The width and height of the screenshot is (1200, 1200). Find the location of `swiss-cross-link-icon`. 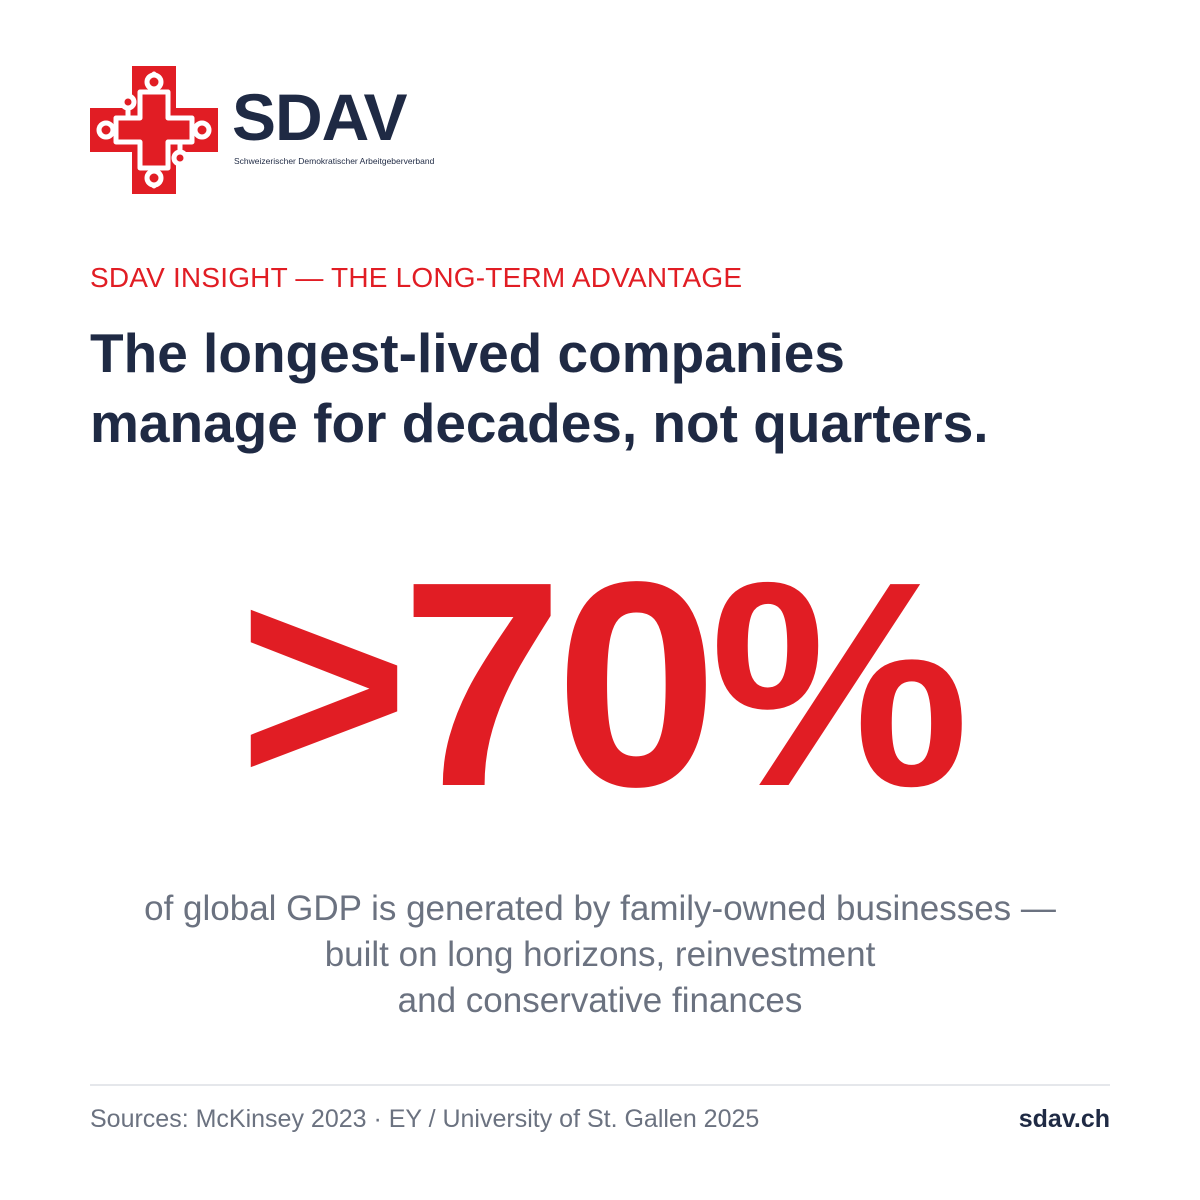

swiss-cross-link-icon is located at coordinates (154, 130).